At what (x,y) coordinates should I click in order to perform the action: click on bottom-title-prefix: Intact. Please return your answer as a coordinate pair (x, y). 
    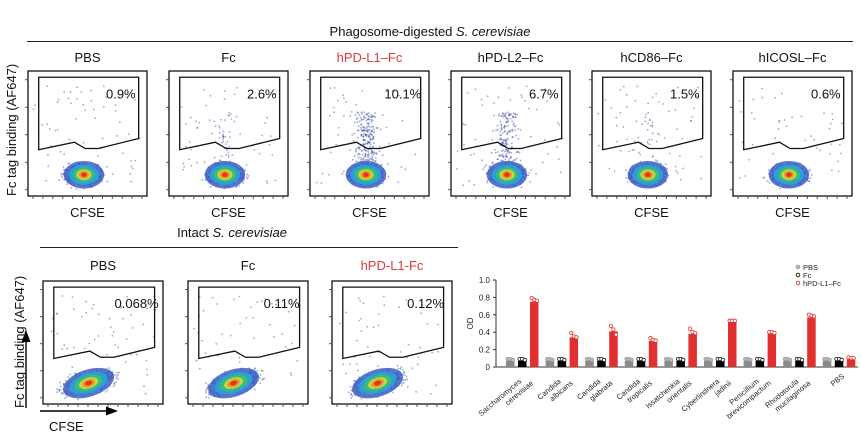
    Looking at the image, I should click on (195, 232).